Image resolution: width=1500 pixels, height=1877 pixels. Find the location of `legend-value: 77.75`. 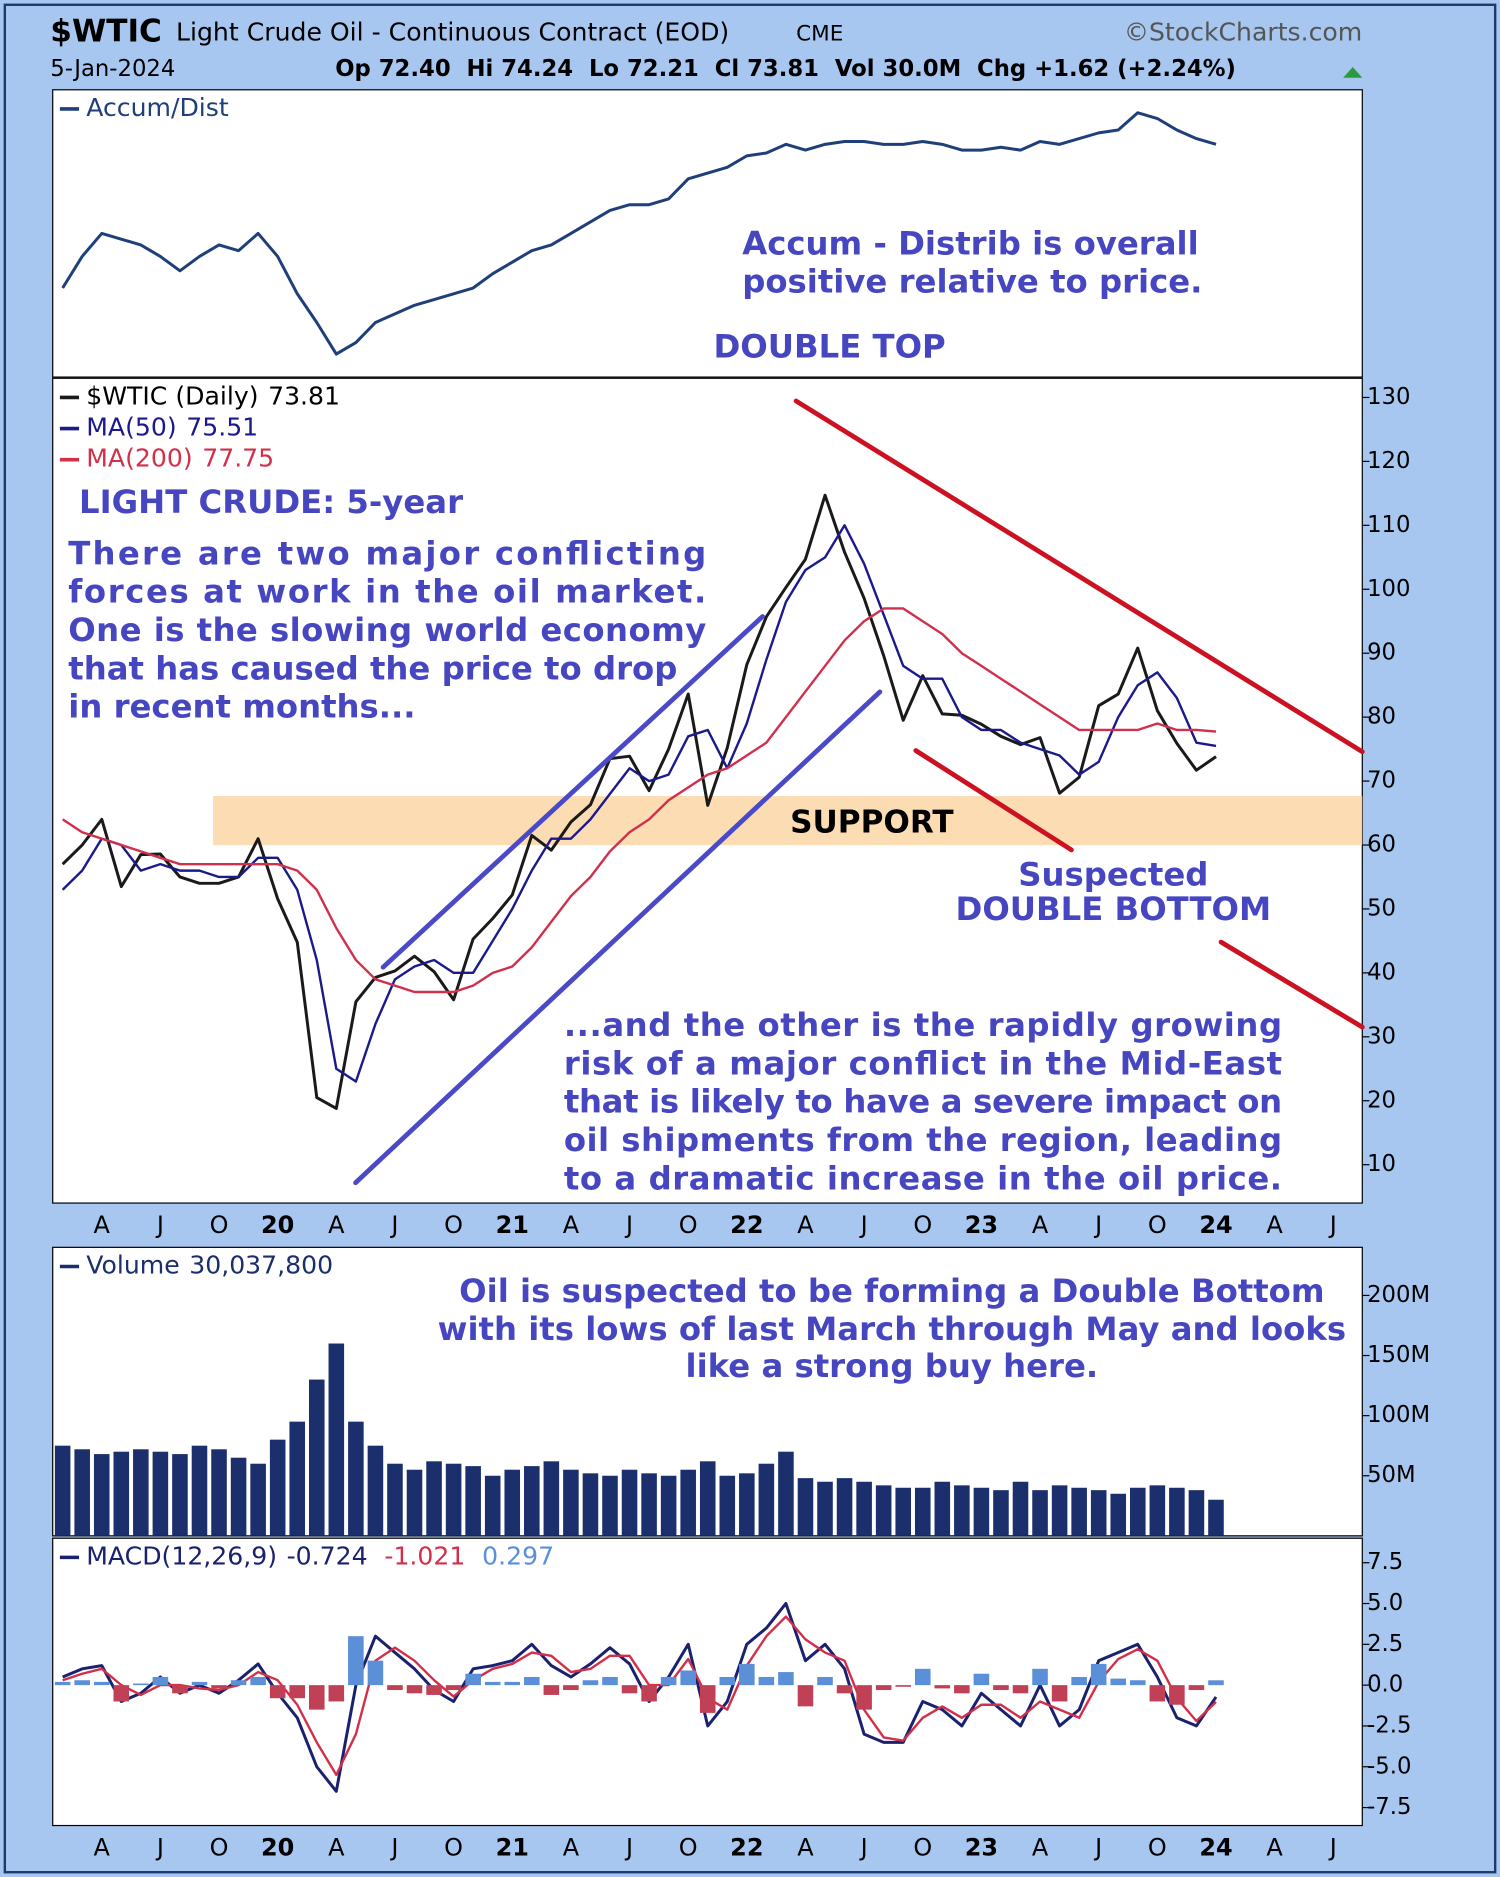

legend-value: 77.75 is located at coordinates (238, 458).